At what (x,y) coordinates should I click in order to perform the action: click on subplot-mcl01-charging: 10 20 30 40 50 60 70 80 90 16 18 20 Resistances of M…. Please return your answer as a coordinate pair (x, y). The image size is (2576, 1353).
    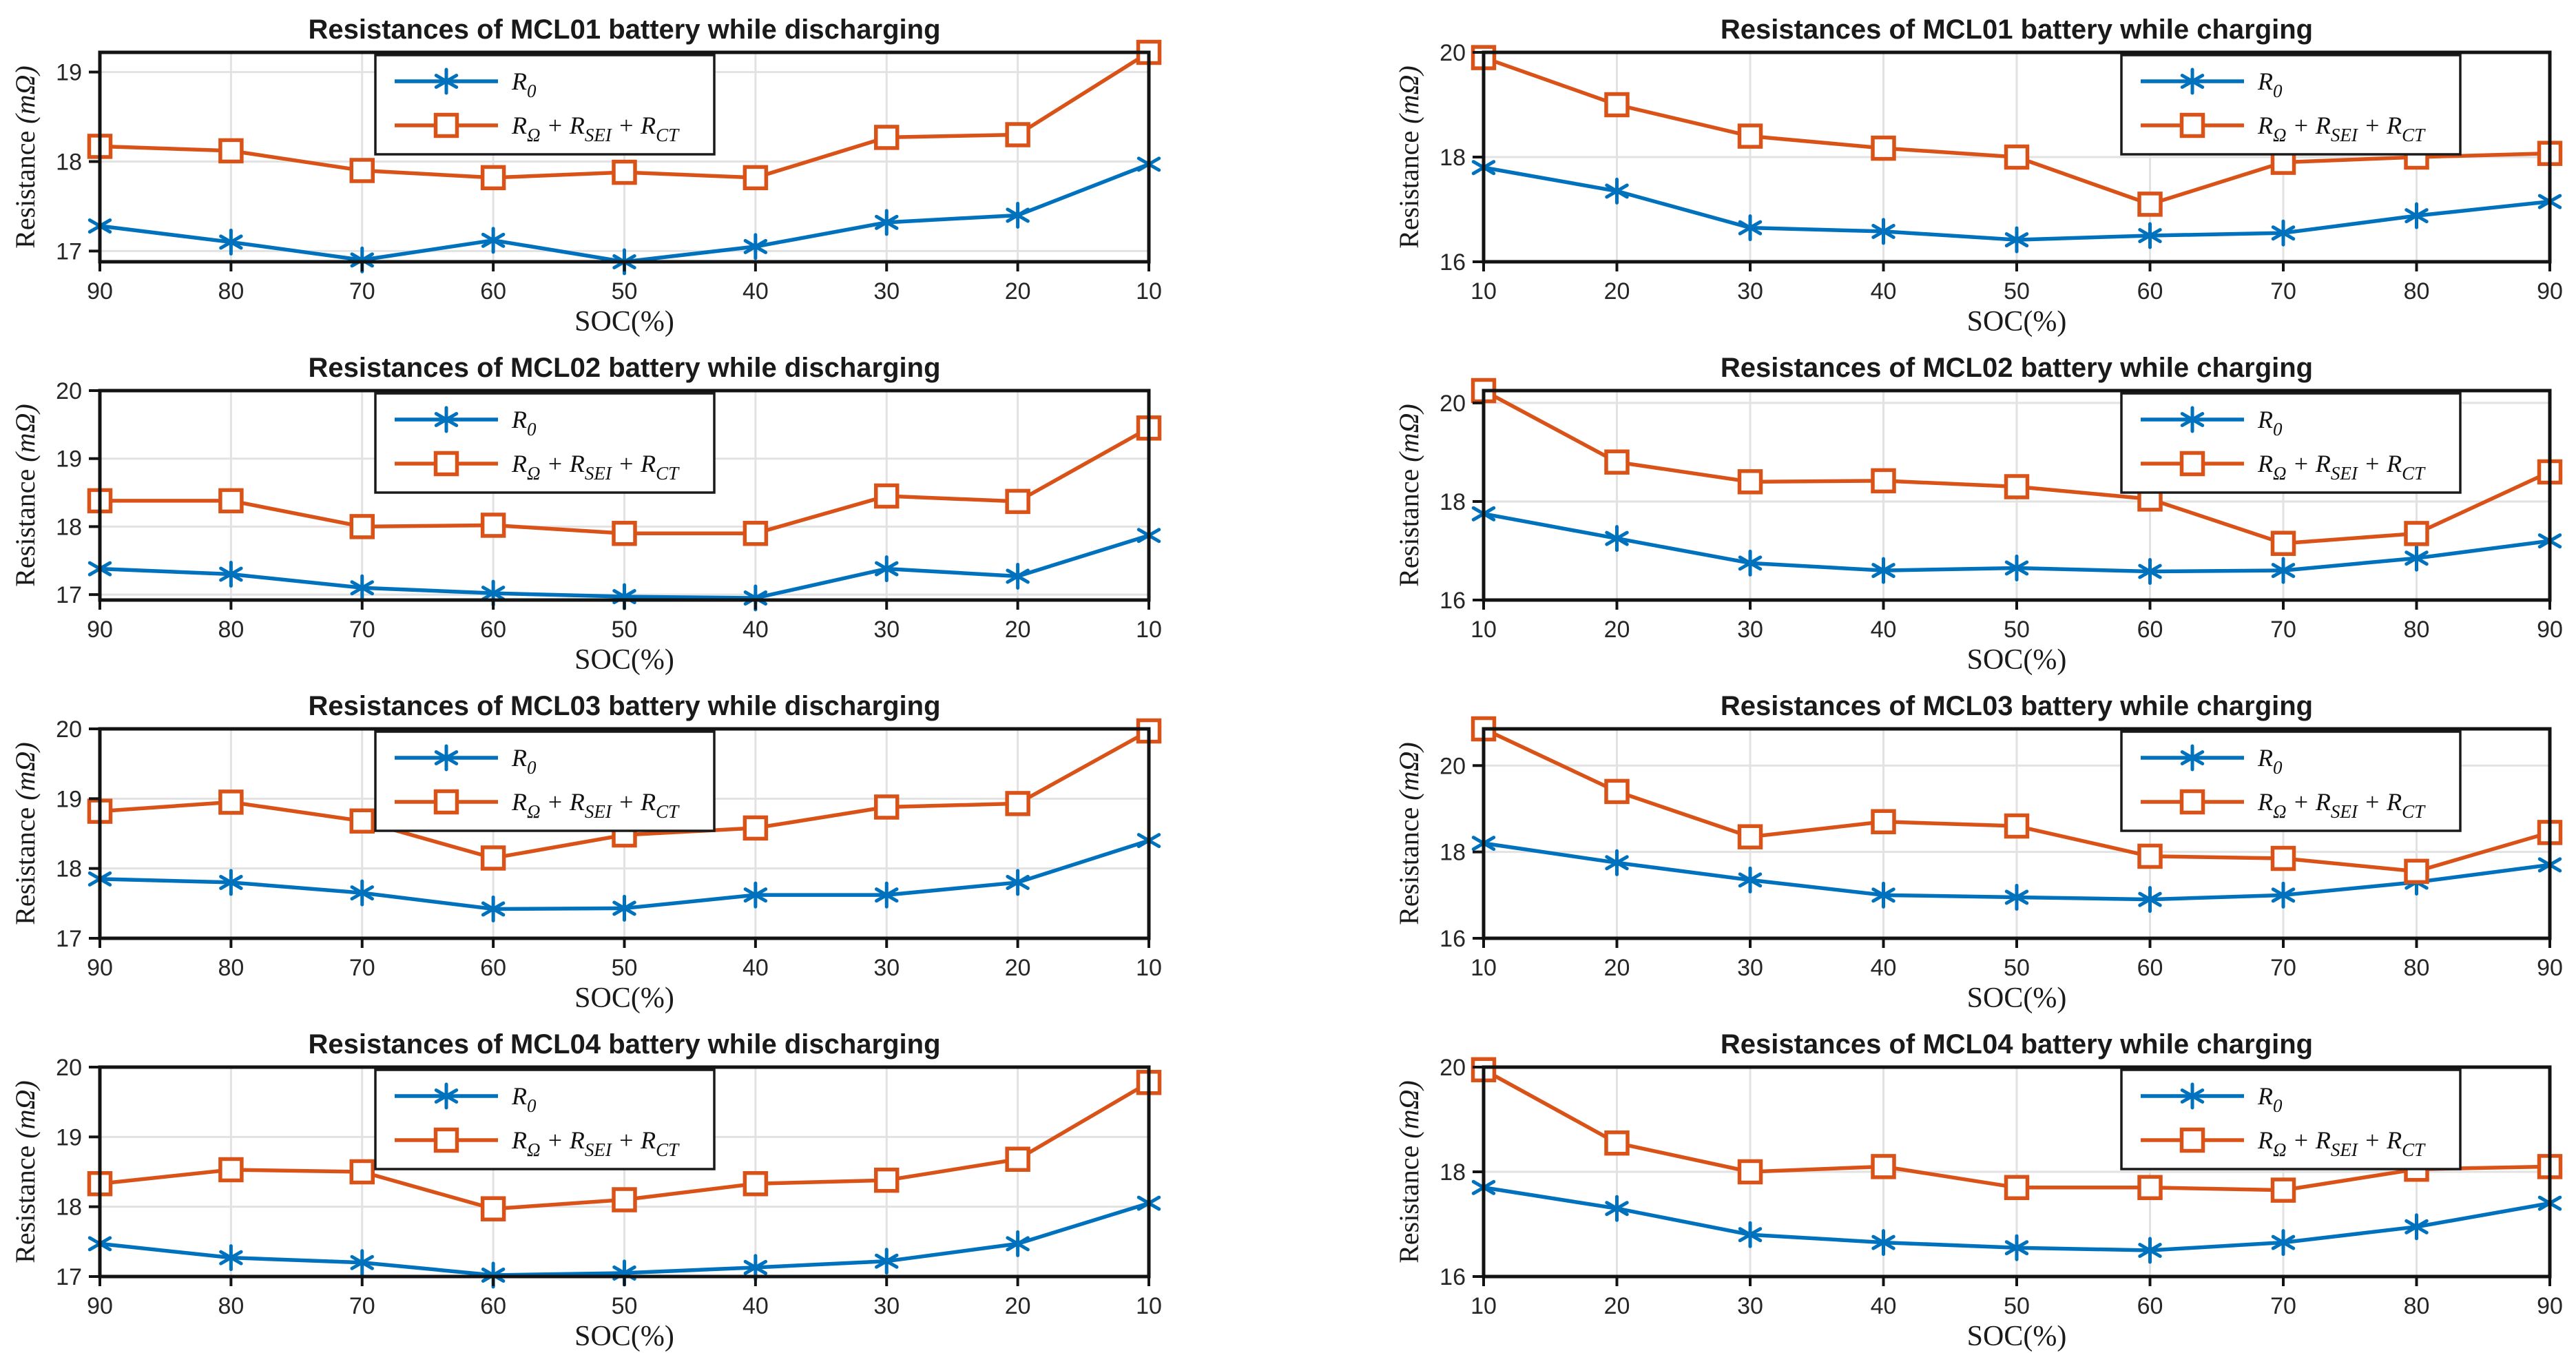
    Looking at the image, I should click on (1932, 169).